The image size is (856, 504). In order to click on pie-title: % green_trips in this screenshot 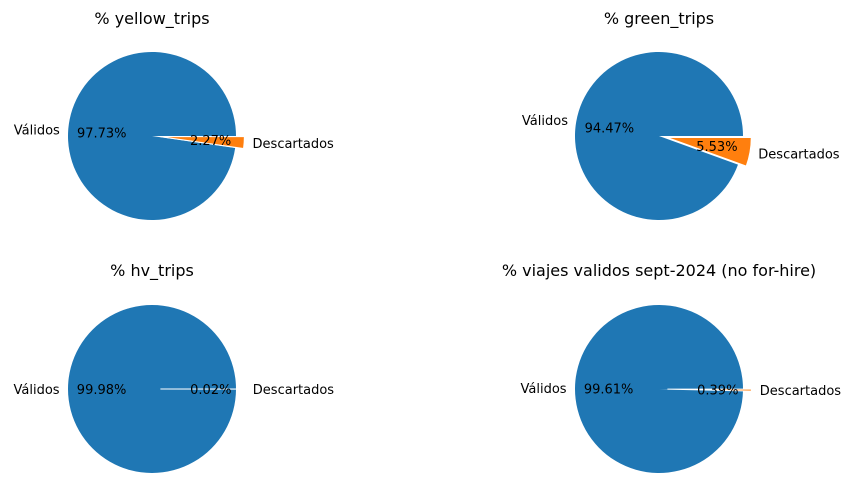, I will do `click(659, 19)`.